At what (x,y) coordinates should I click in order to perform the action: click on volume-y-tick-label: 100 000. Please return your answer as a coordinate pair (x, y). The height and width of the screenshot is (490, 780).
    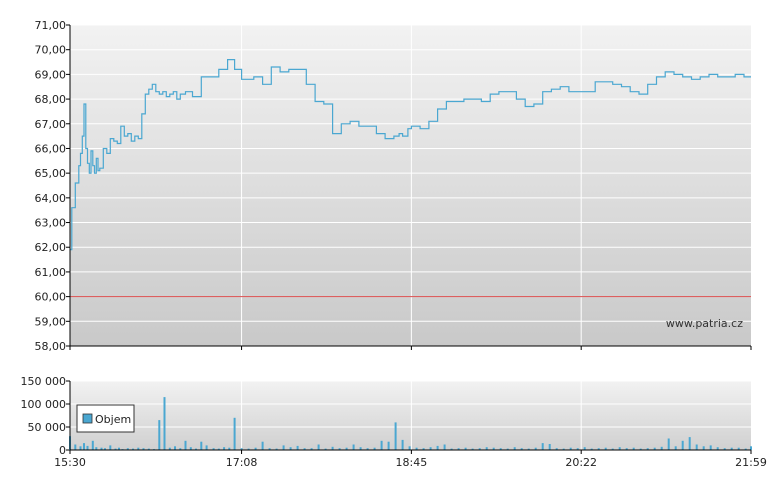
    Looking at the image, I should click on (44, 404).